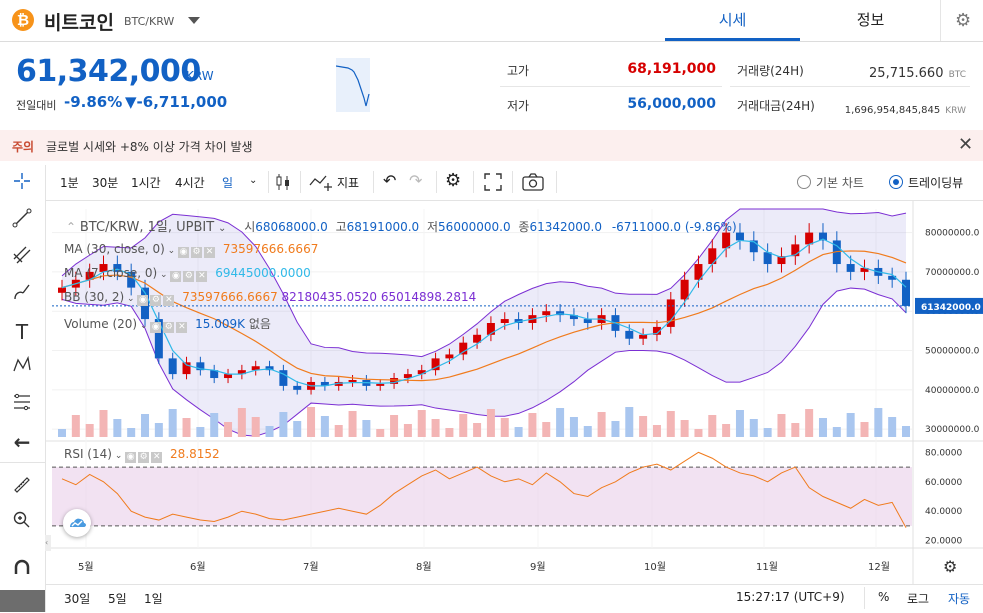 Image resolution: width=983 pixels, height=613 pixels. What do you see at coordinates (22, 524) in the screenshot?
I see `zoom-icon` at bounding box center [22, 524].